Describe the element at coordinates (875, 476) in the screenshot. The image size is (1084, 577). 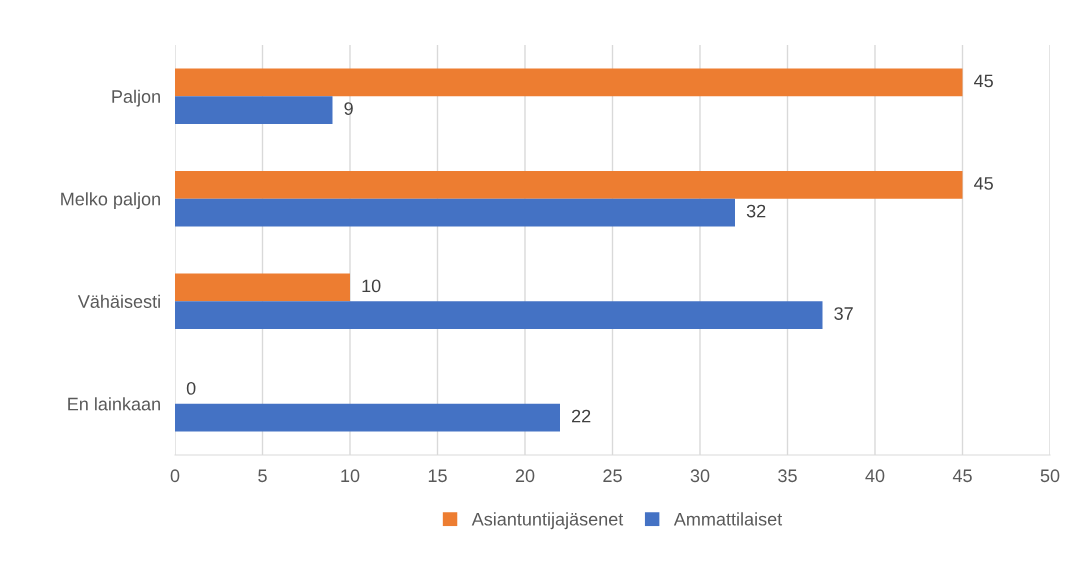
I see `x-tick-label: 40` at that location.